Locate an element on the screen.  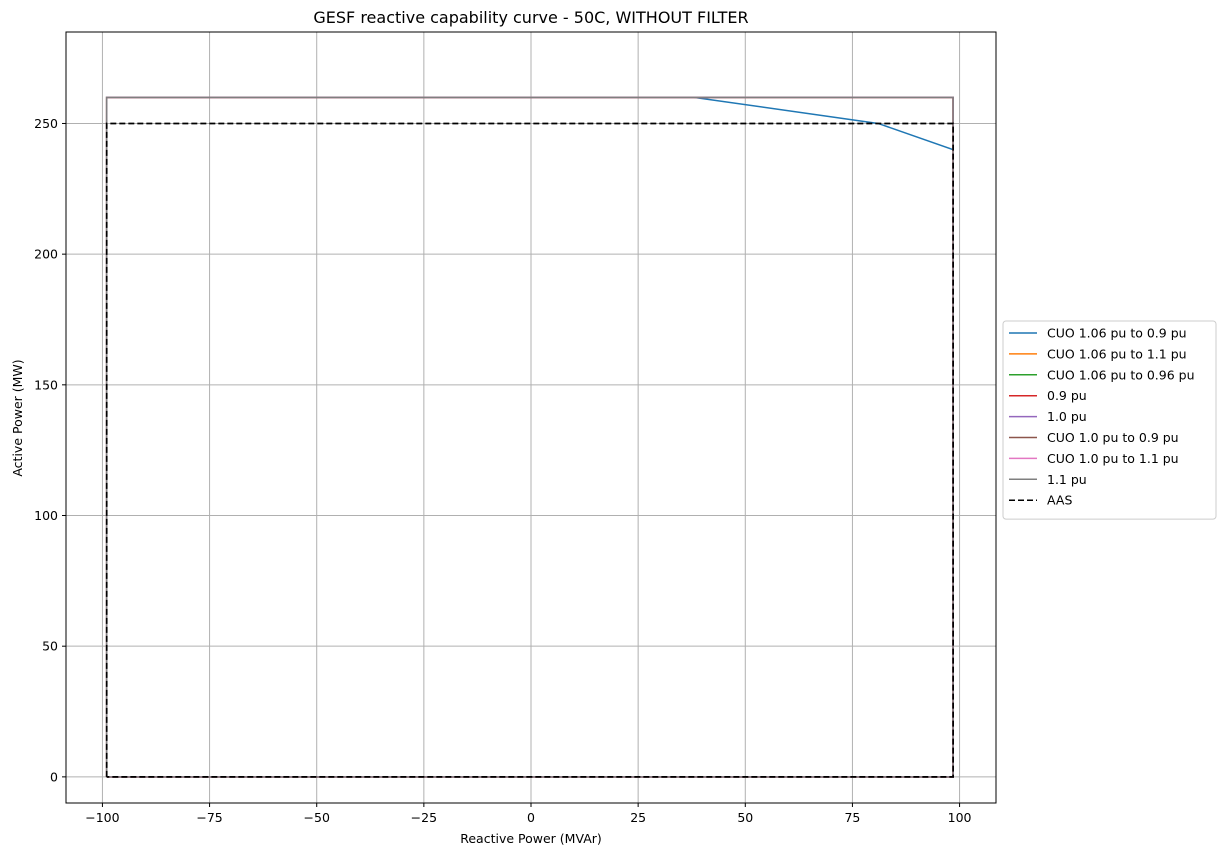
x-axis: −100 −75 −50 −25 0 25 50 75 100 is located at coordinates (528, 814).